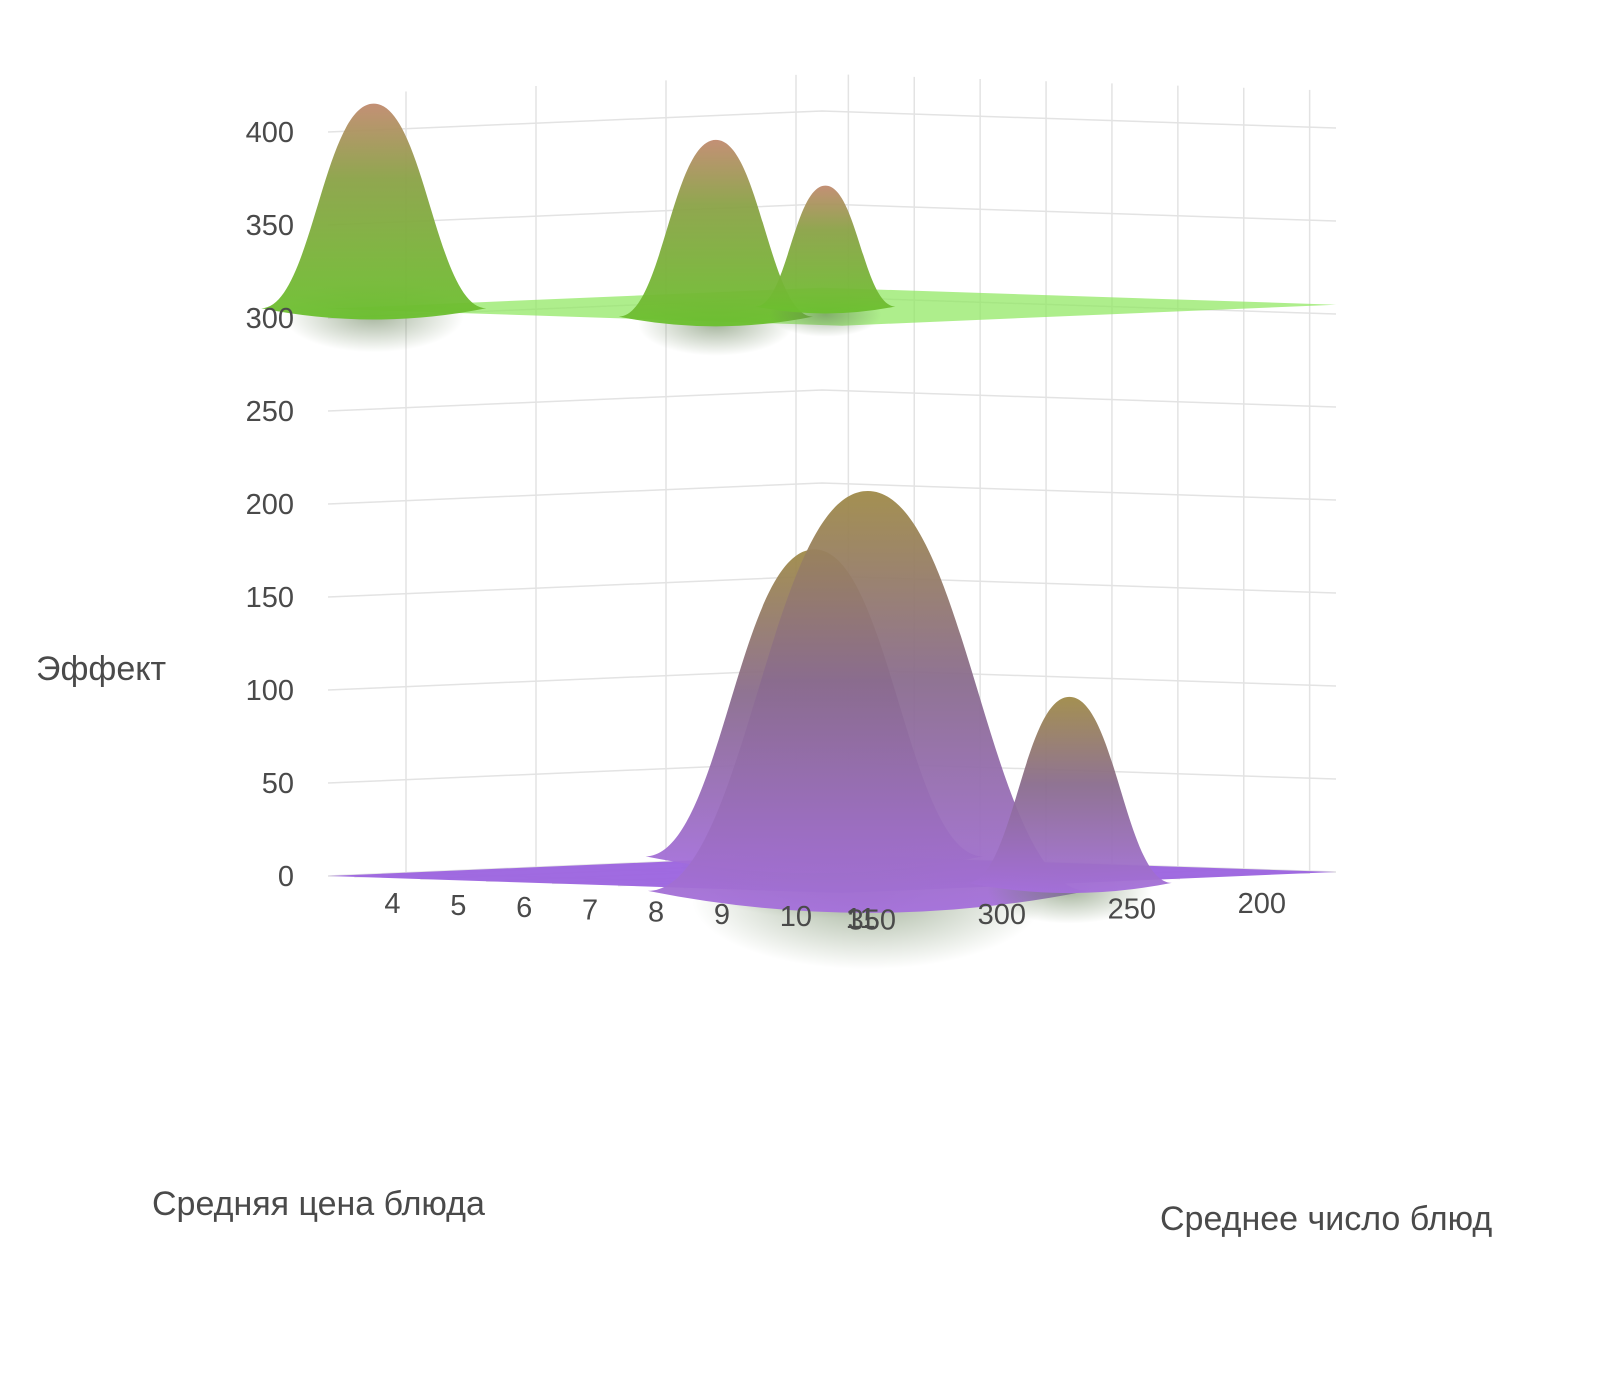 The image size is (1599, 1397). Describe the element at coordinates (656, 913) in the screenshot. I see `y-tick-8: 8` at that location.